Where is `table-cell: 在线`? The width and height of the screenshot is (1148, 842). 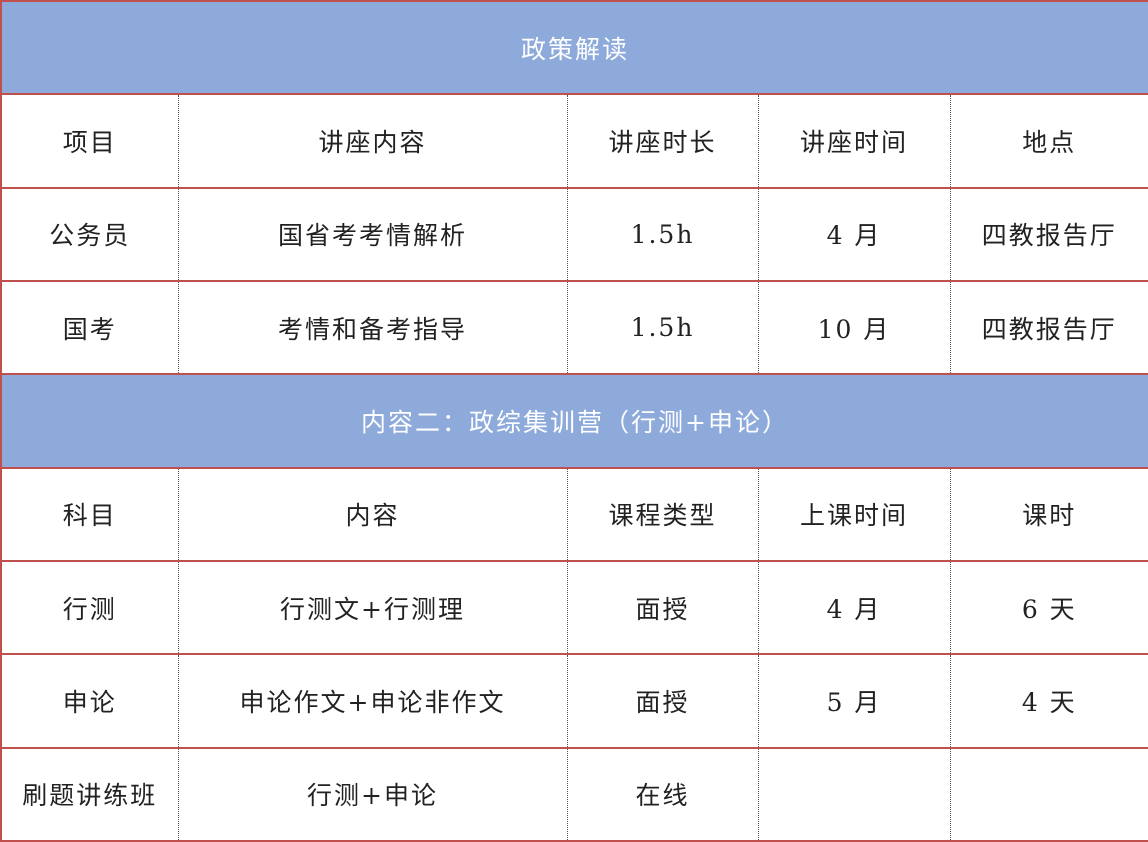 table-cell: 在线 is located at coordinates (662, 794).